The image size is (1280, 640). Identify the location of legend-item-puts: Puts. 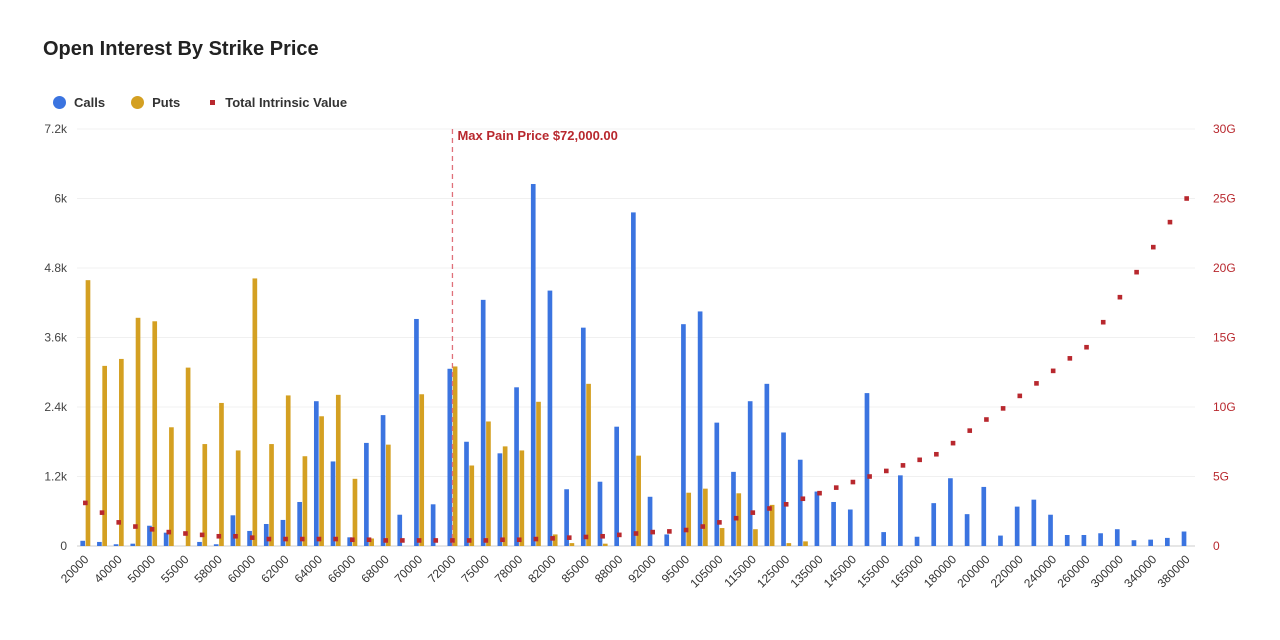
(155, 102).